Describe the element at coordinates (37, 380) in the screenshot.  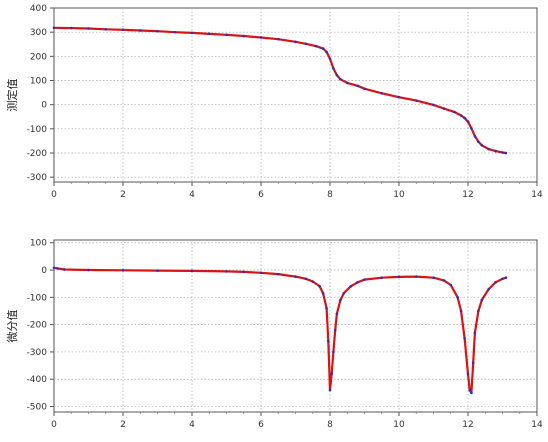
I see `y-tick-label: -400` at that location.